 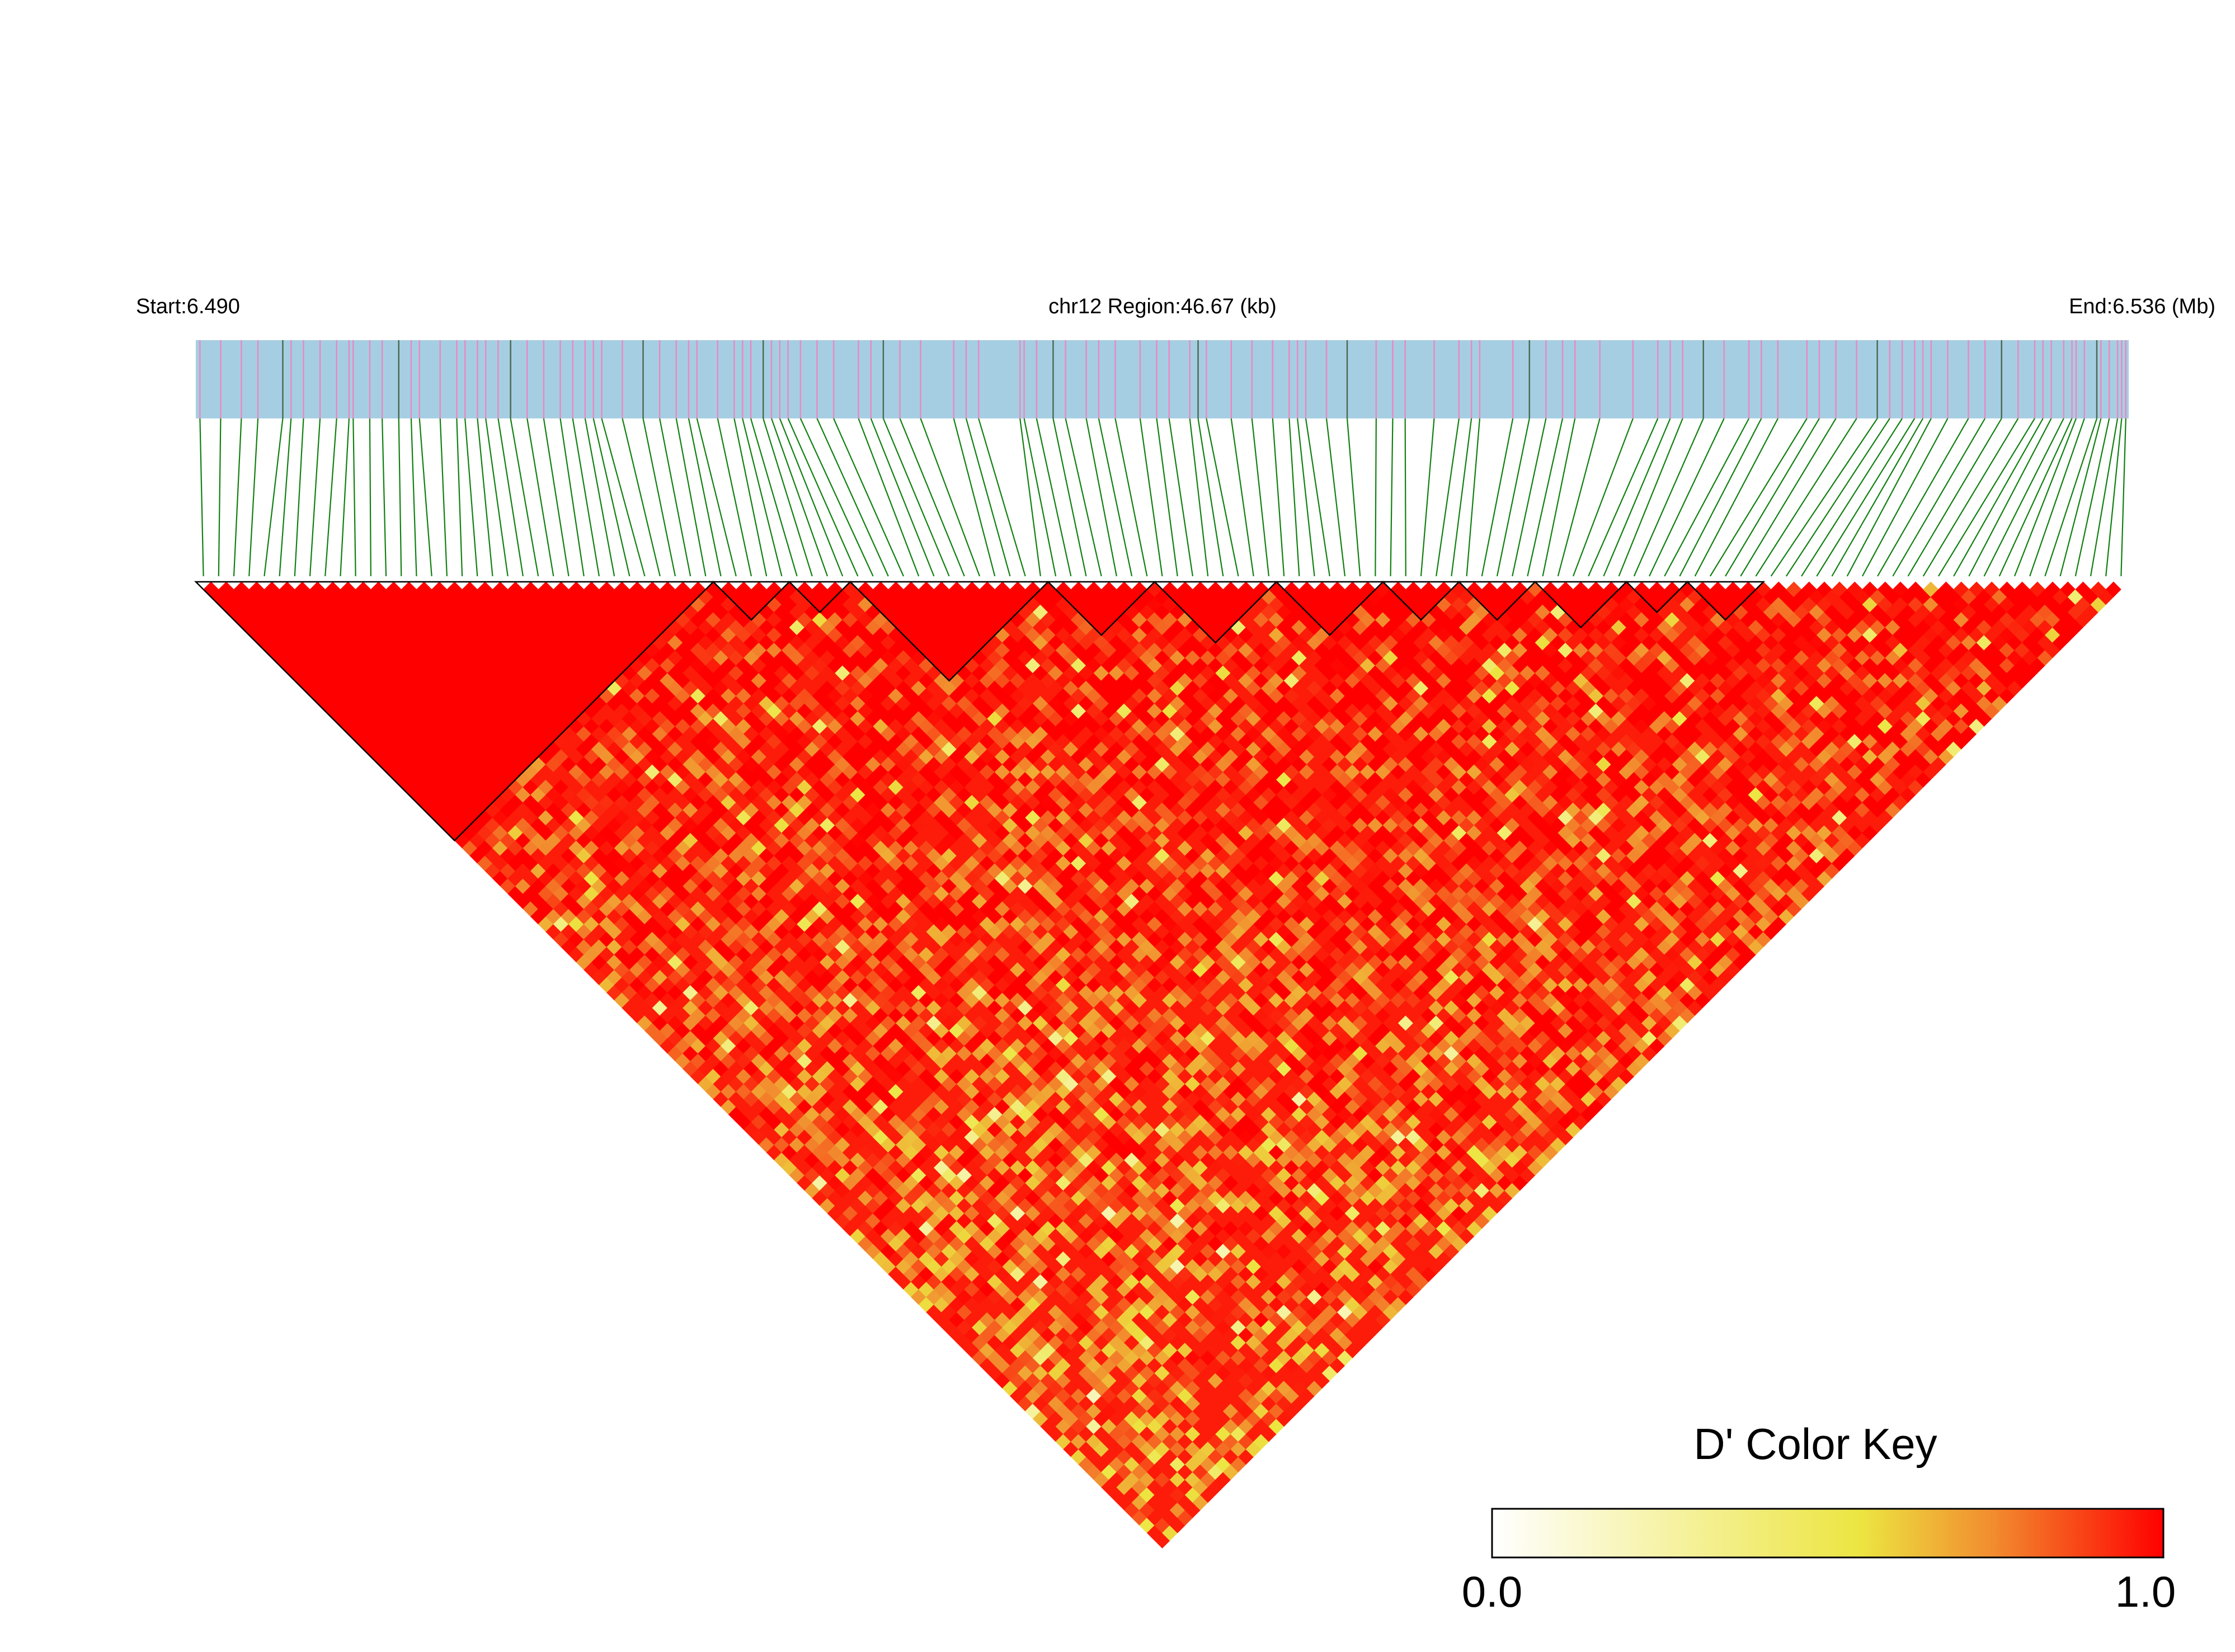 I want to click on region-end-label: End:6.536 (Mb), so click(x=2142, y=306).